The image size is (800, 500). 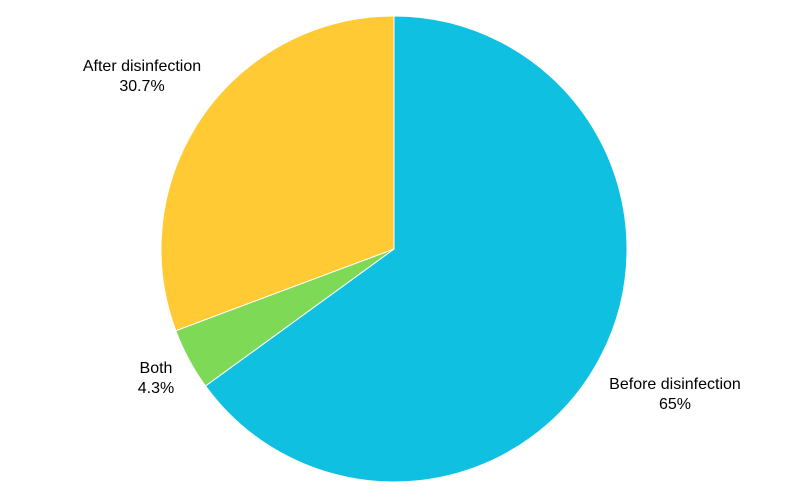 What do you see at coordinates (156, 388) in the screenshot?
I see `slice-value-both: 4.3%` at bounding box center [156, 388].